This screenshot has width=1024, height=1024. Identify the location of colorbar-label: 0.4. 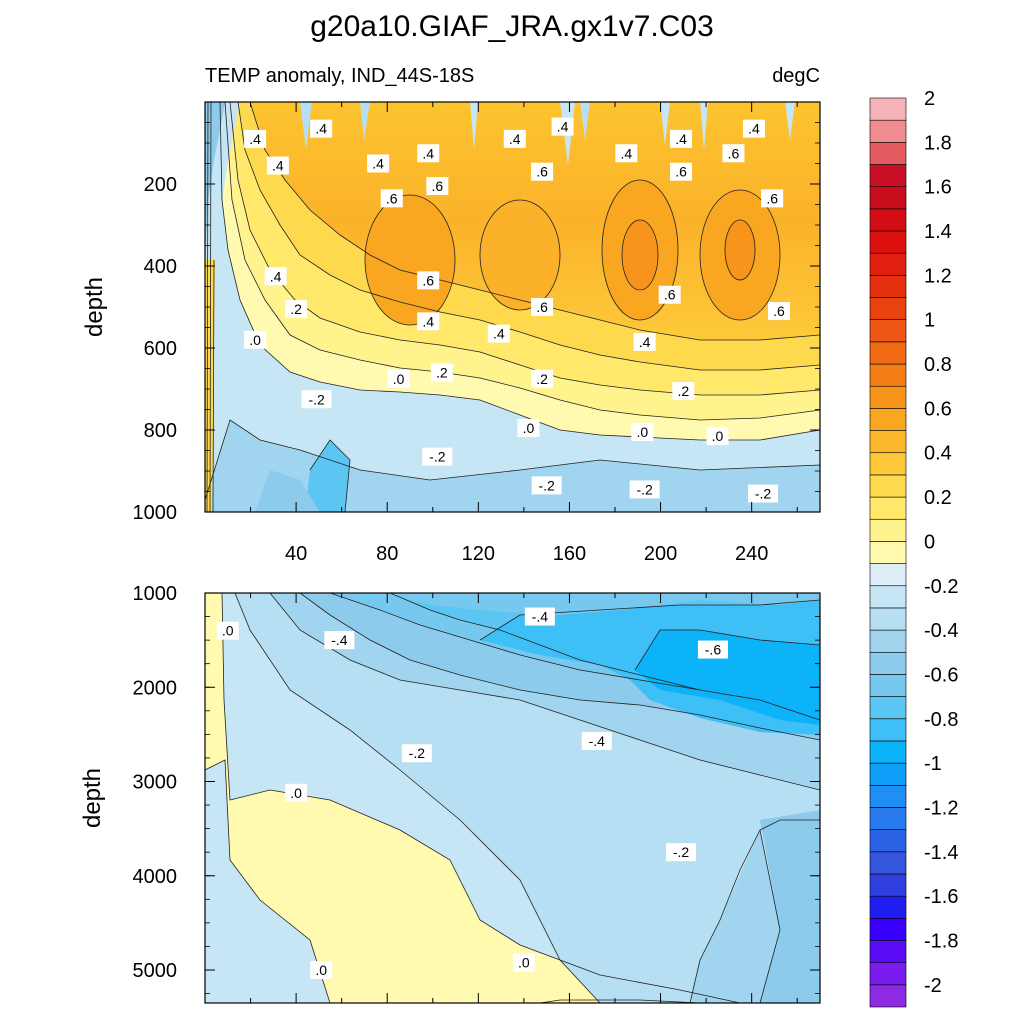
(938, 454).